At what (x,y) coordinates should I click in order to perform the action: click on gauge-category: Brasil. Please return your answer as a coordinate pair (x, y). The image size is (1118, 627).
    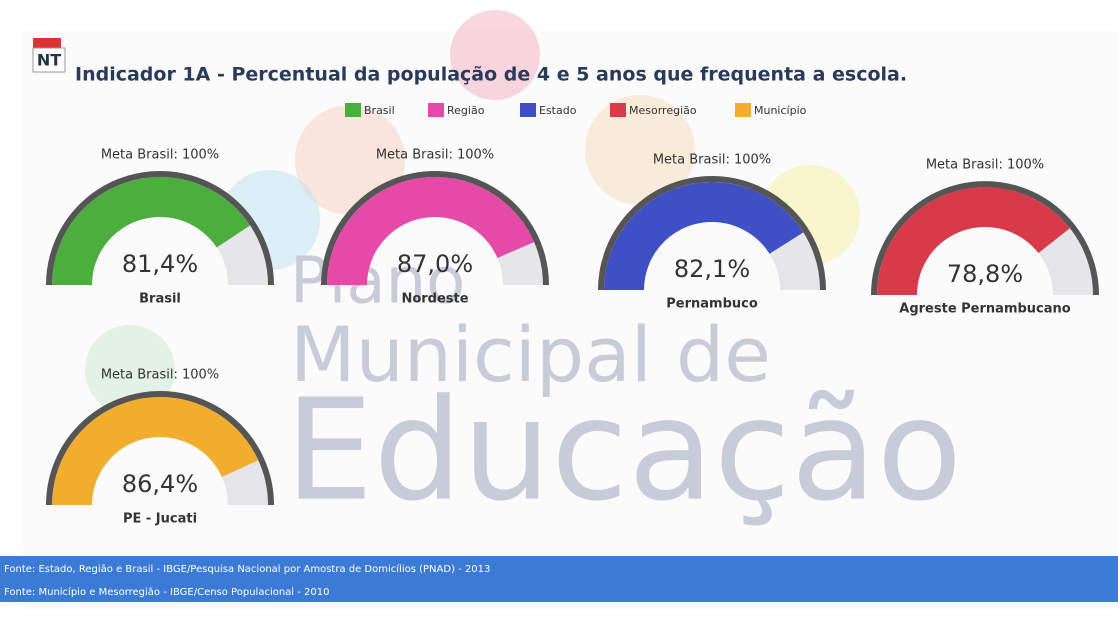
    Looking at the image, I should click on (160, 299).